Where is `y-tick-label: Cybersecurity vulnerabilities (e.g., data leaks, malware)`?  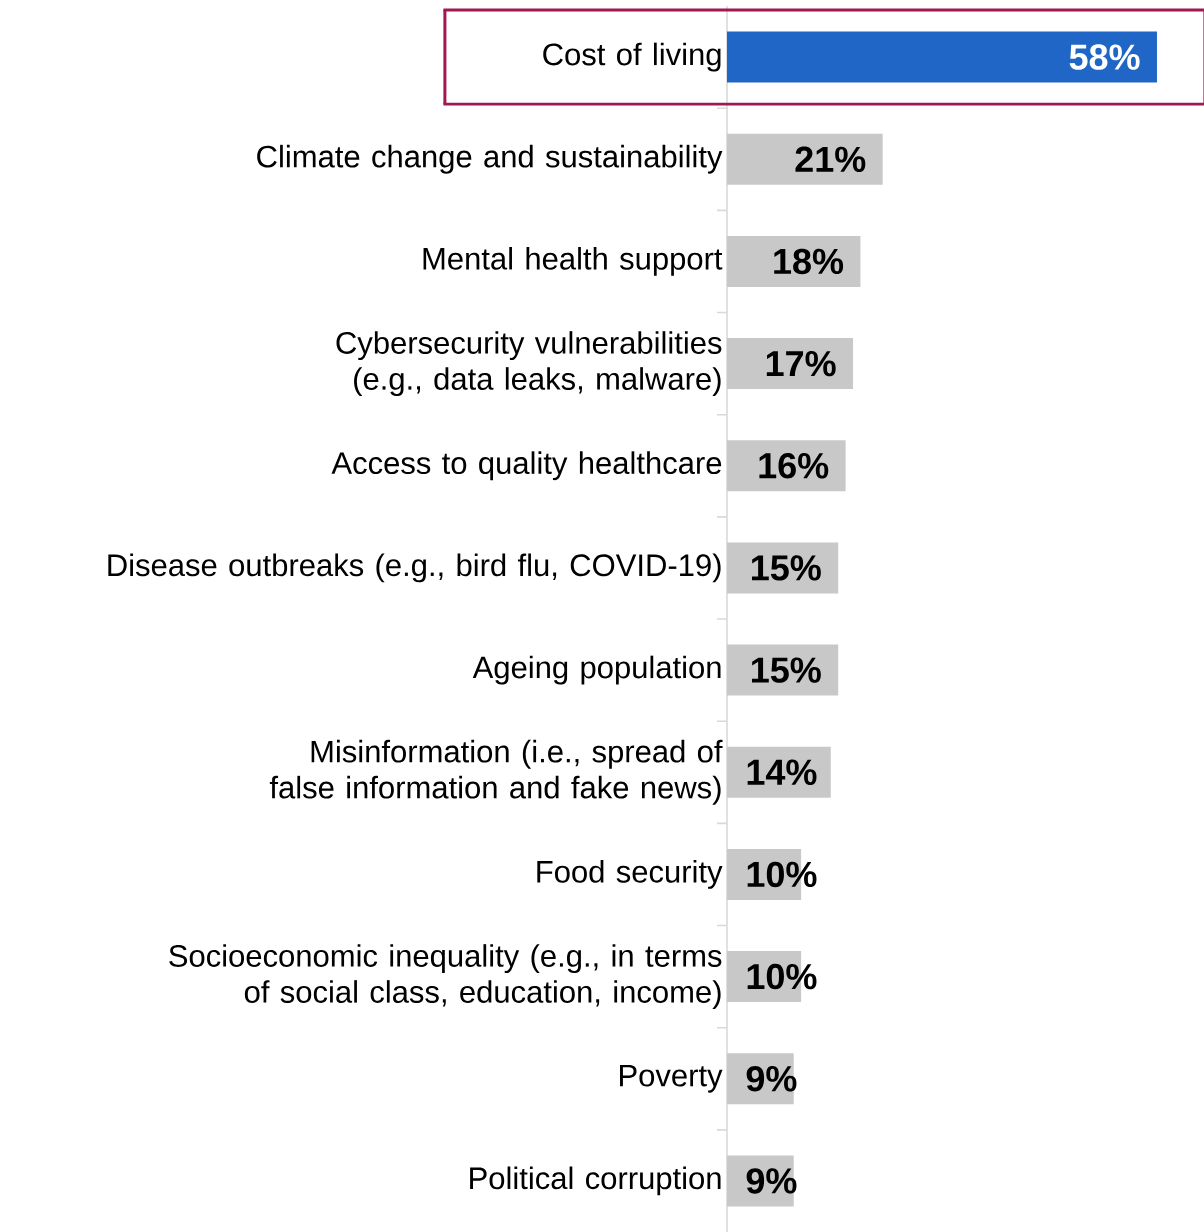 y-tick-label: Cybersecurity vulnerabilities (e.g., data leaks, malware) is located at coordinates (529, 364).